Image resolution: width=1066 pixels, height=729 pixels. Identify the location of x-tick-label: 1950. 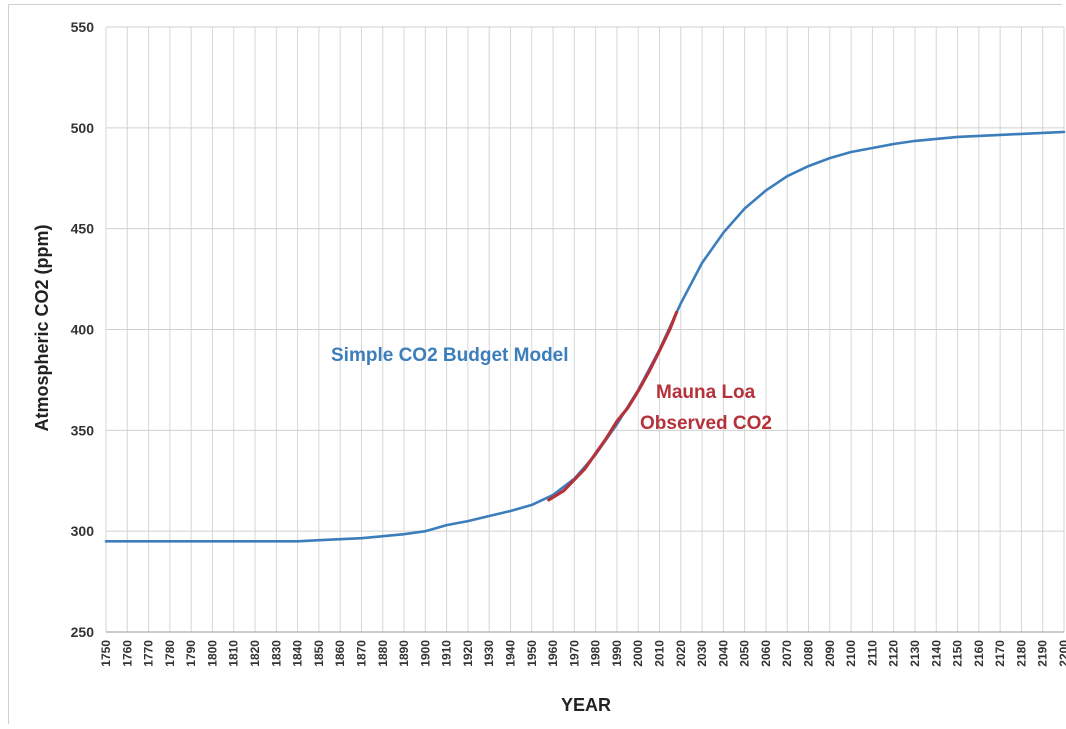
(532, 653).